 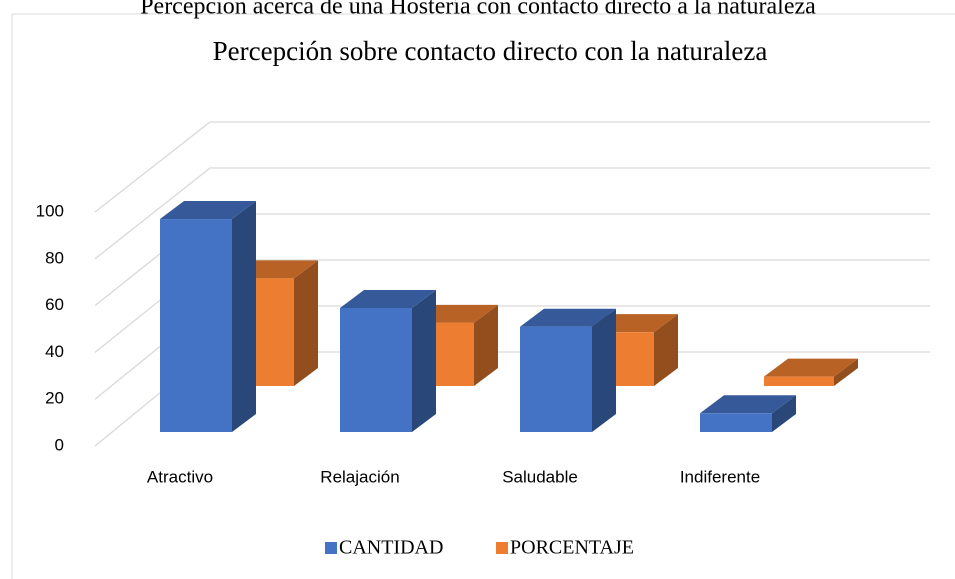 What do you see at coordinates (54, 398) in the screenshot?
I see `y-tick-label: 20` at bounding box center [54, 398].